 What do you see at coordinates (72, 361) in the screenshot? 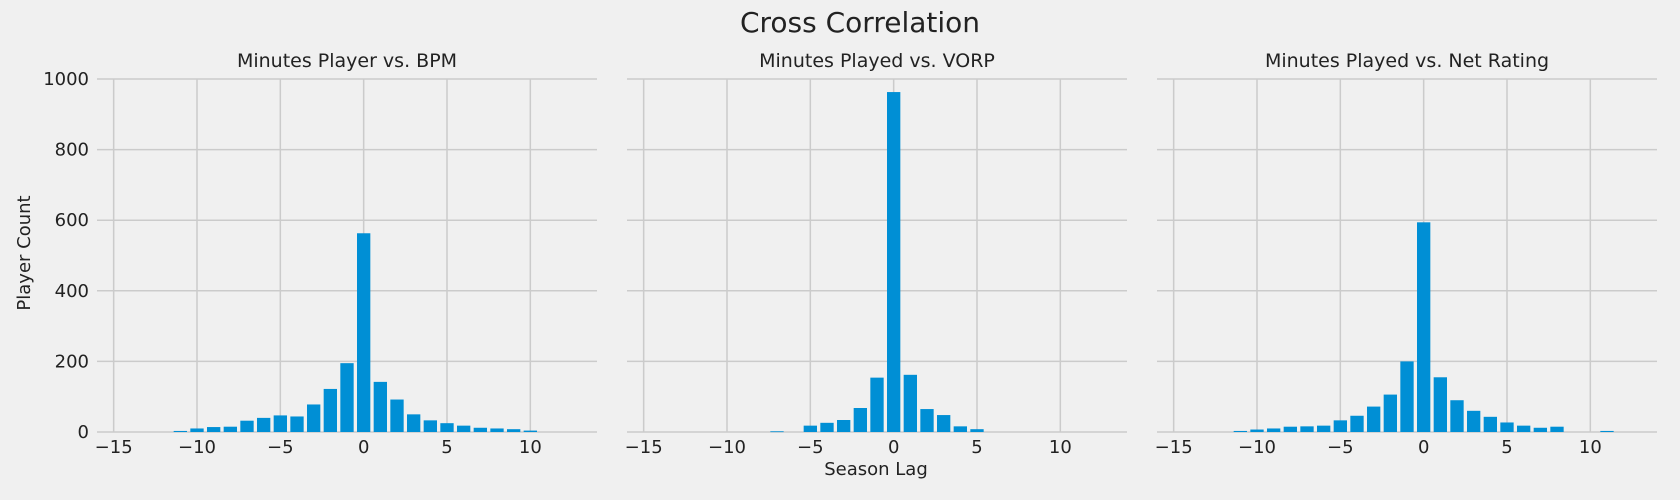
I see `y-tick-label: 200` at bounding box center [72, 361].